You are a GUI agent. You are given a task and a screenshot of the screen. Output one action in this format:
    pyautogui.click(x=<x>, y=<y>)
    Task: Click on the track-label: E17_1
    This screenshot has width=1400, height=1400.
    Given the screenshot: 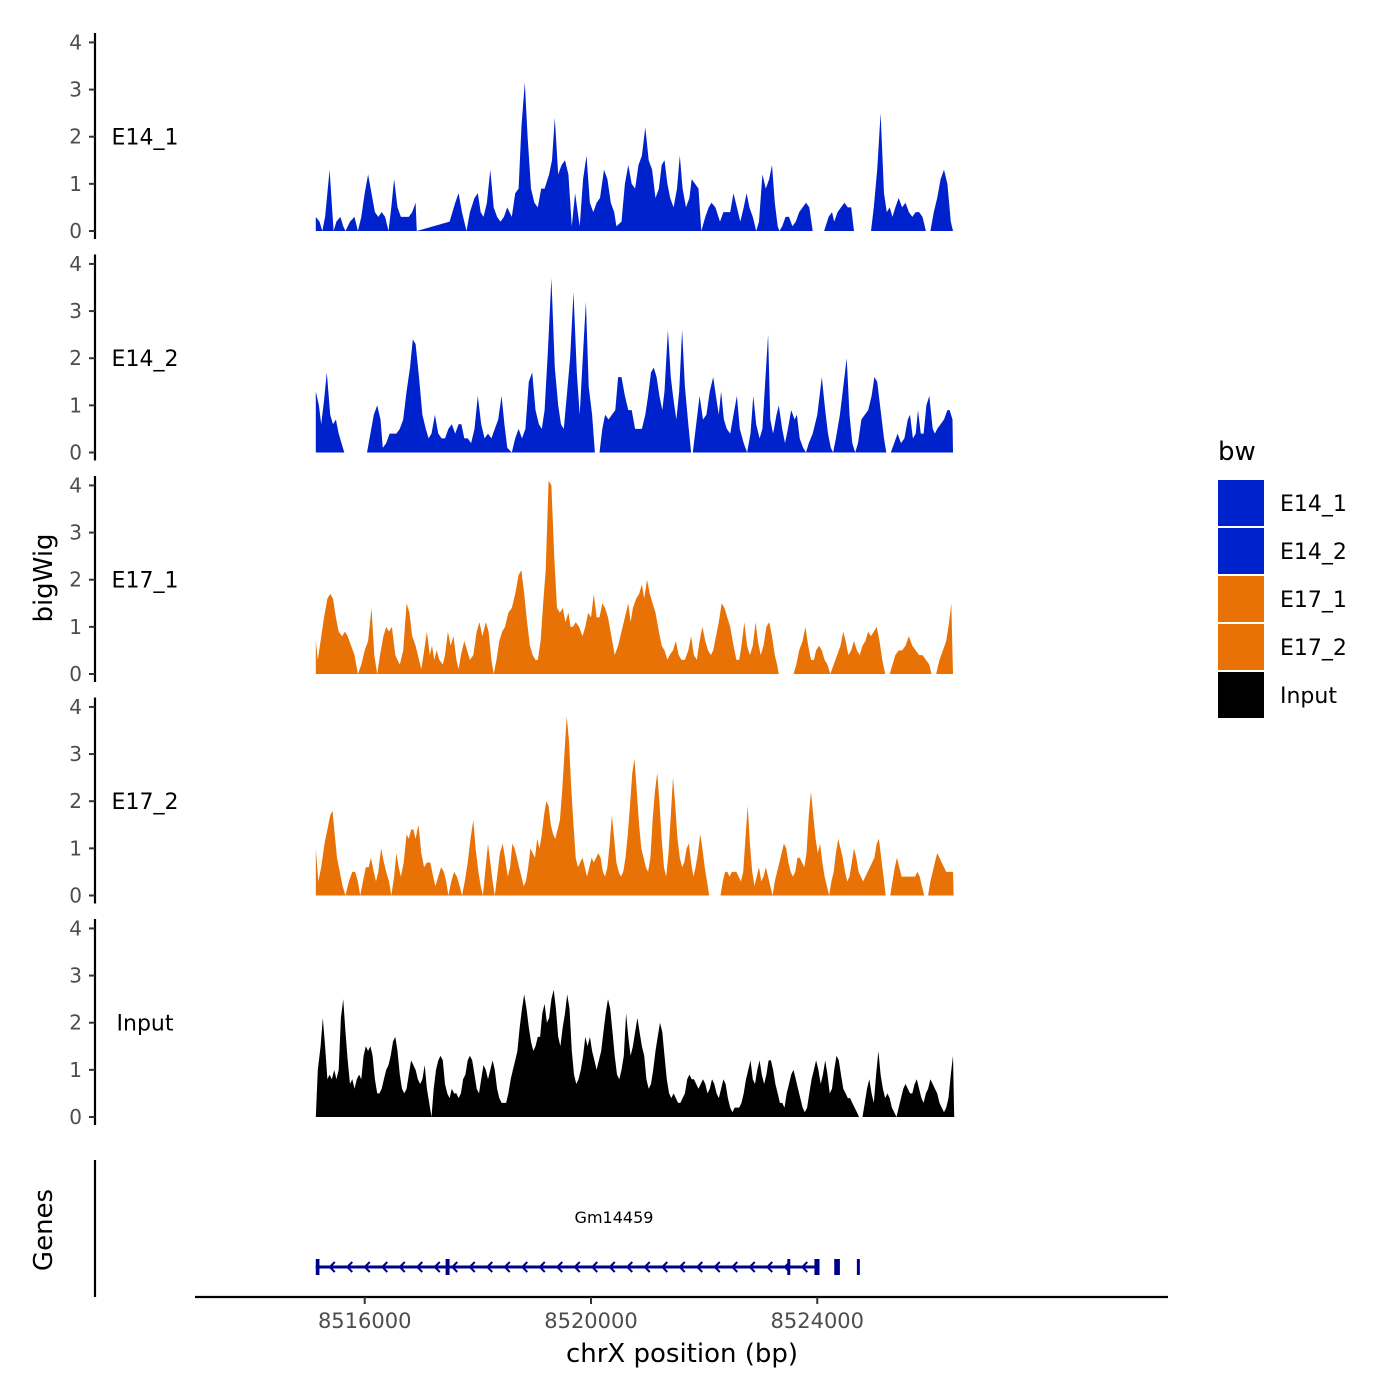 What is the action you would take?
    pyautogui.click(x=145, y=581)
    